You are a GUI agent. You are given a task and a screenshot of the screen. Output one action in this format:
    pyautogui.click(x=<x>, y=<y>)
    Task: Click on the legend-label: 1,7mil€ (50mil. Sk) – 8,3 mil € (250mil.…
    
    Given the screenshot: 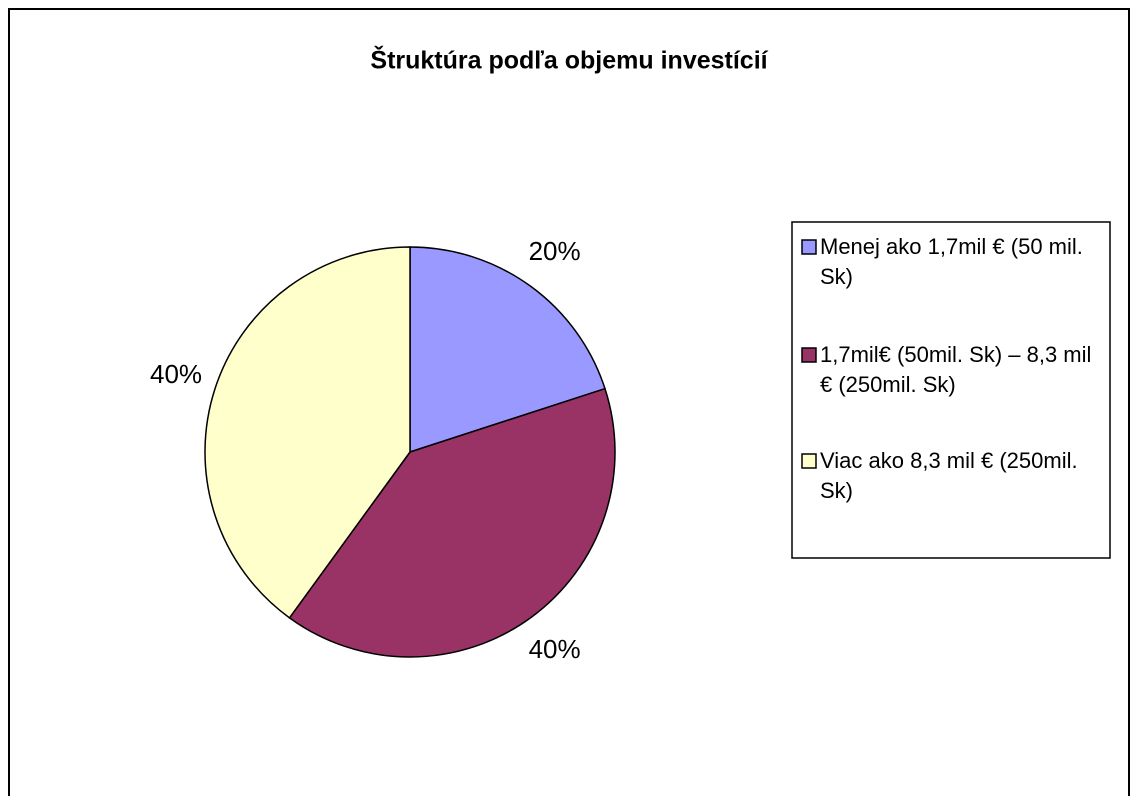 What is the action you would take?
    pyautogui.click(x=956, y=369)
    